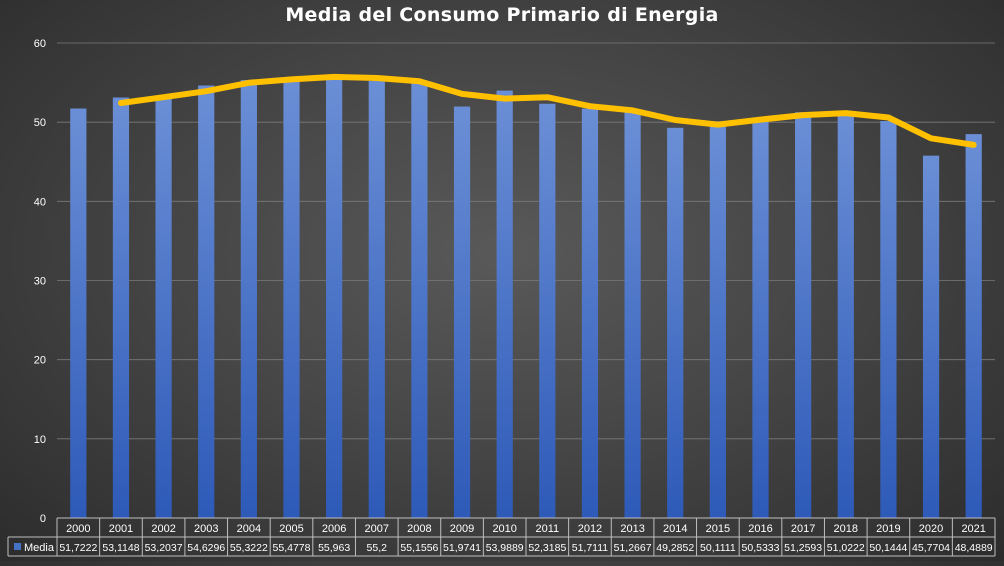 This screenshot has width=1004, height=566. I want to click on x-tick-label: 2010, so click(504, 529).